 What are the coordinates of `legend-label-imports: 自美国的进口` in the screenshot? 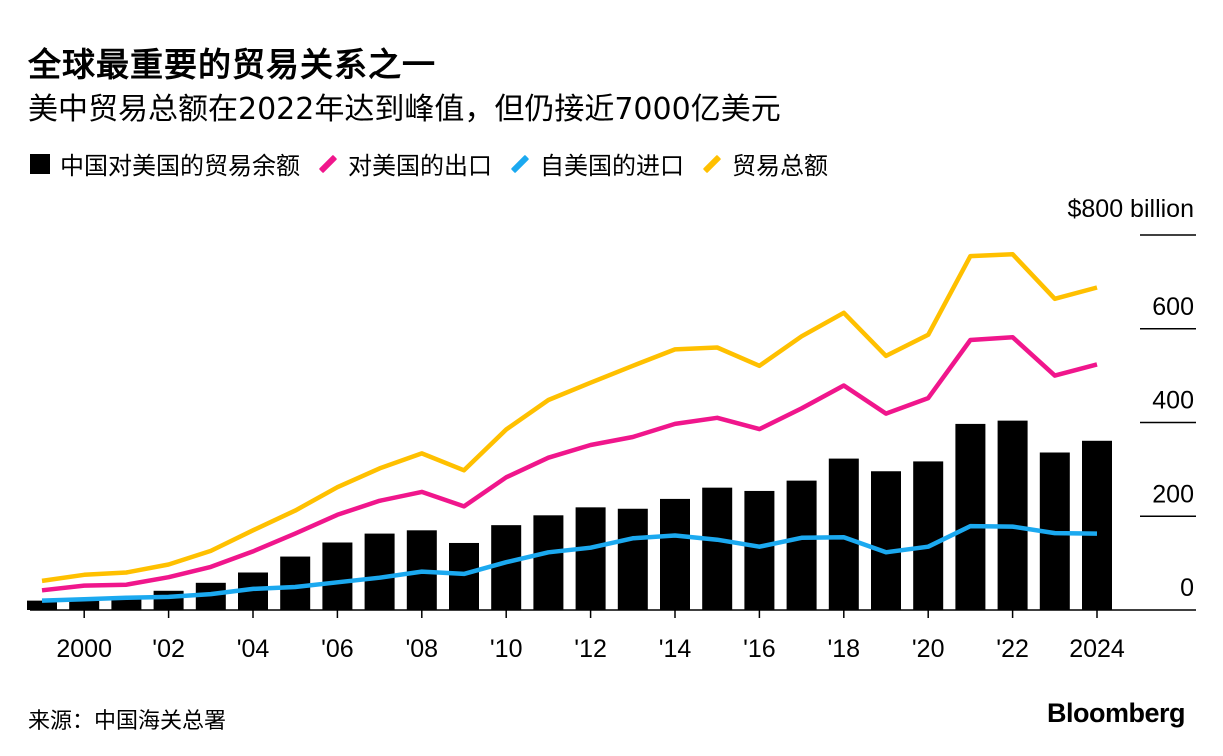 It's located at (612, 166).